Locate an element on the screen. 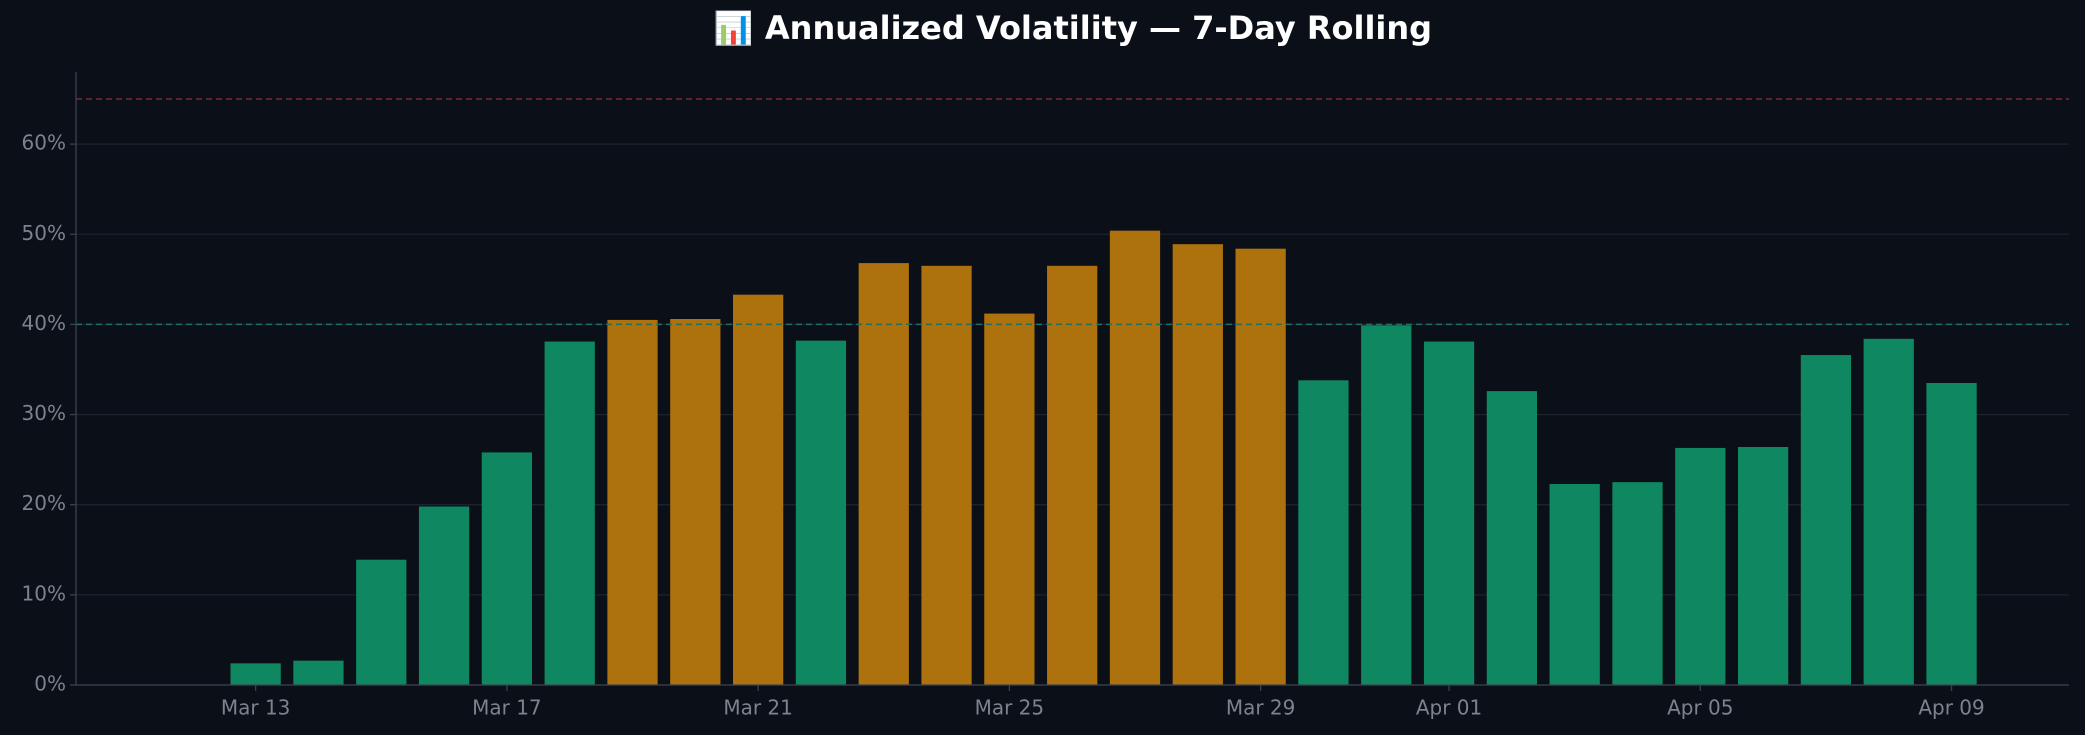  y-tick-label: 20% is located at coordinates (44, 503).